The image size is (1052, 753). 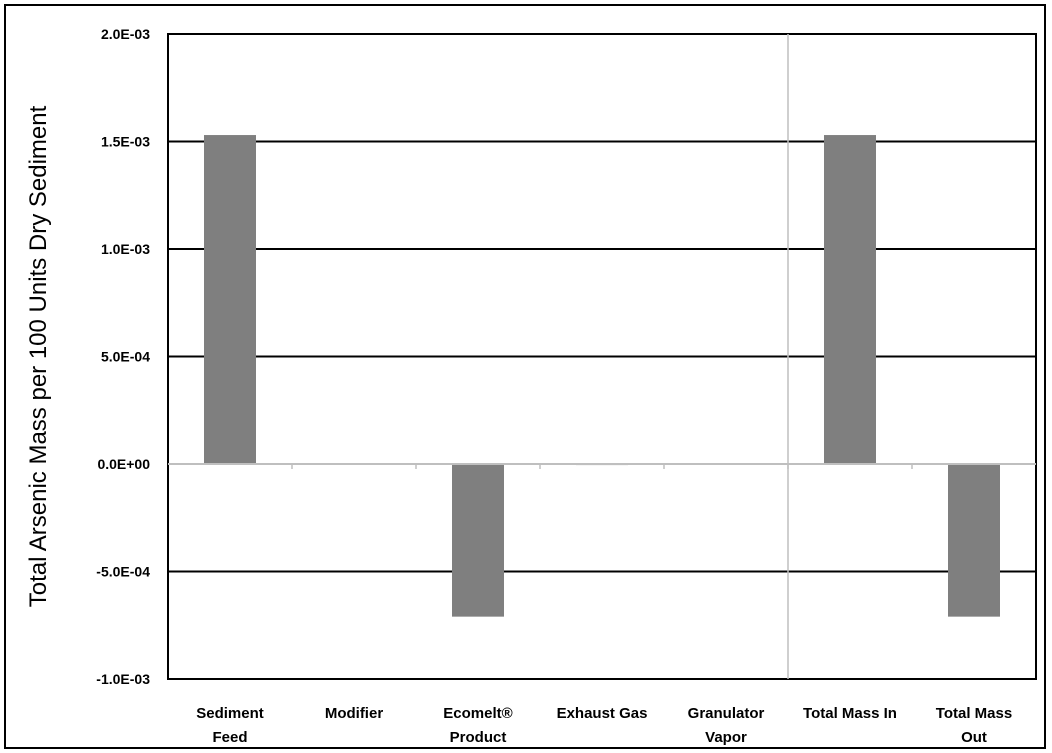 I want to click on y-tick-label: 0.0E+00, so click(x=123, y=464).